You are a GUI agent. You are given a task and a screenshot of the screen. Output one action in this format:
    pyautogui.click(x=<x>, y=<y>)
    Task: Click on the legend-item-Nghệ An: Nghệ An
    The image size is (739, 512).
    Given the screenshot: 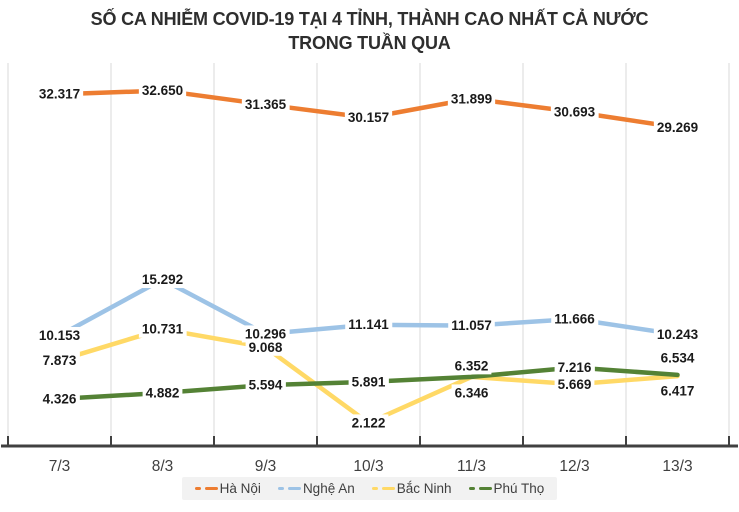 What is the action you would take?
    pyautogui.click(x=316, y=488)
    